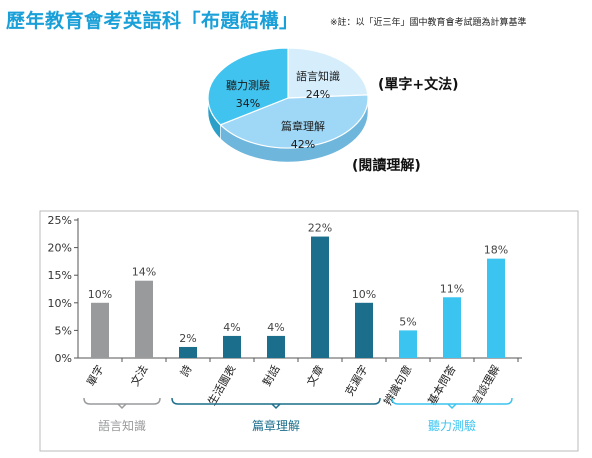  Describe the element at coordinates (276, 346) in the screenshot. I see `bar-對話` at that location.